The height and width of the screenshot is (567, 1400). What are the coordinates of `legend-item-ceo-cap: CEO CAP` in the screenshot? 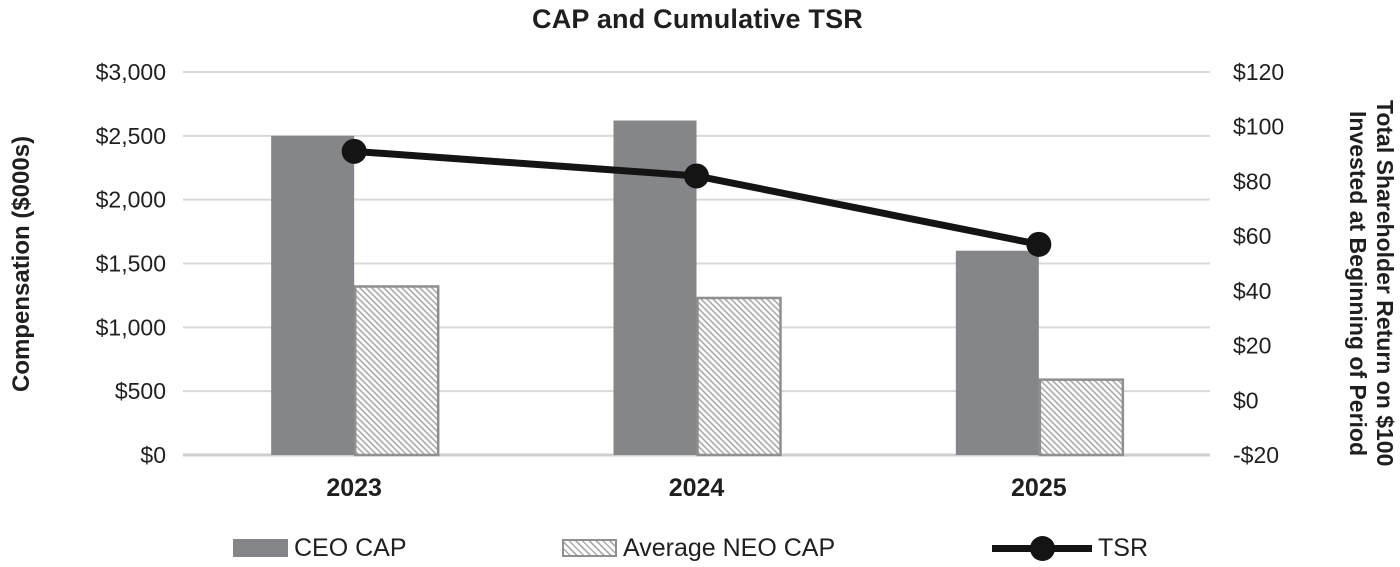 It's located at (320, 548).